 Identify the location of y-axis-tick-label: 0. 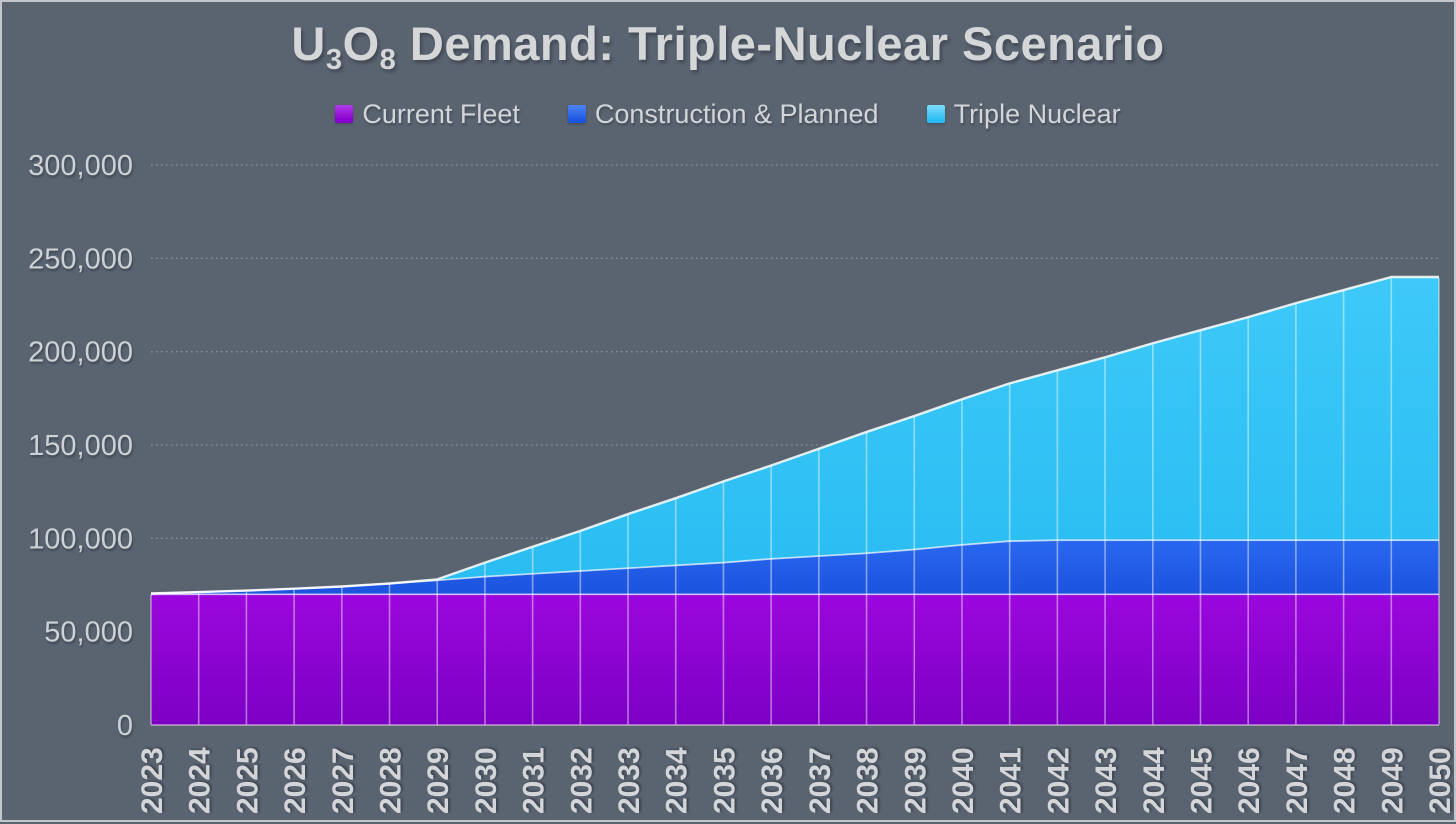
(125, 726).